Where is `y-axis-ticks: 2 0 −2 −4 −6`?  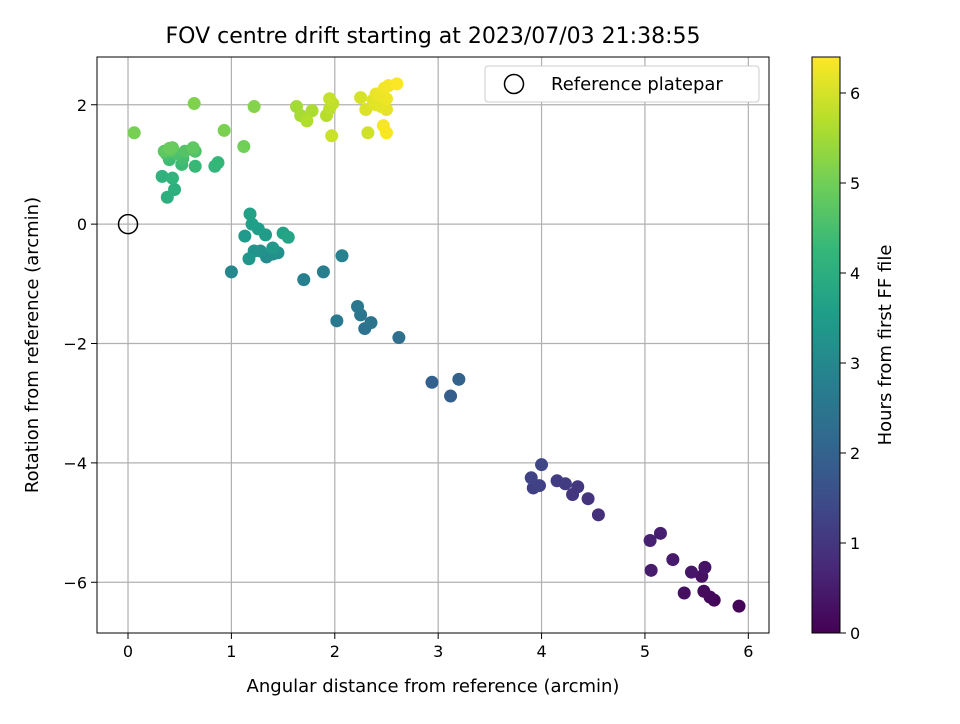 y-axis-ticks: 2 0 −2 −4 −6 is located at coordinates (80, 344).